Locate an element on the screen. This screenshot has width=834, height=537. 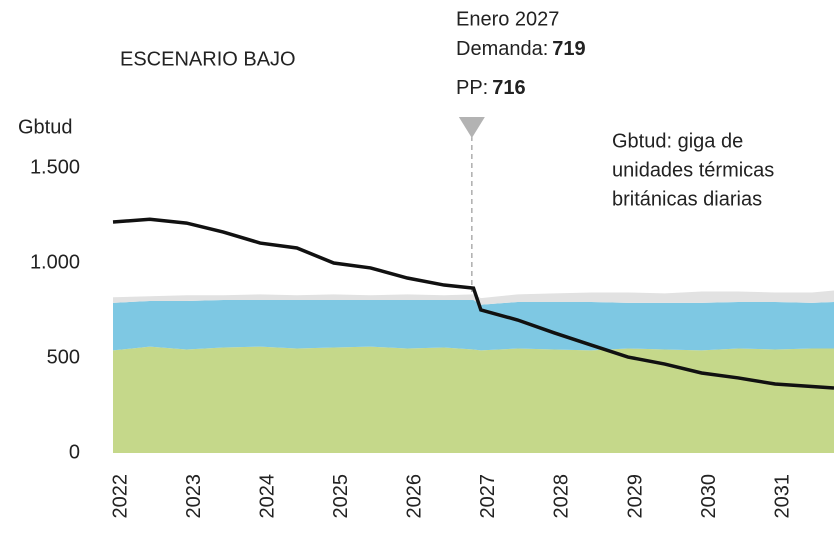
annotation-date: Enero 2027 is located at coordinates (507, 19).